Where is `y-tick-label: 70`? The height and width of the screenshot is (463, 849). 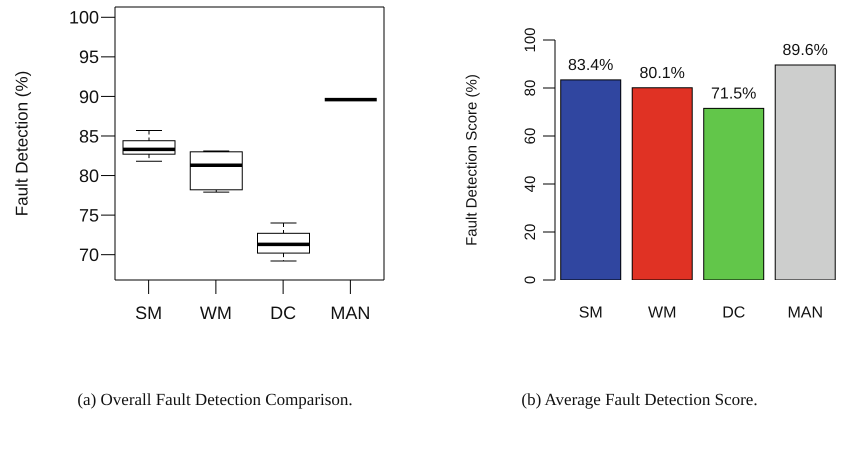
y-tick-label: 70 is located at coordinates (88, 255).